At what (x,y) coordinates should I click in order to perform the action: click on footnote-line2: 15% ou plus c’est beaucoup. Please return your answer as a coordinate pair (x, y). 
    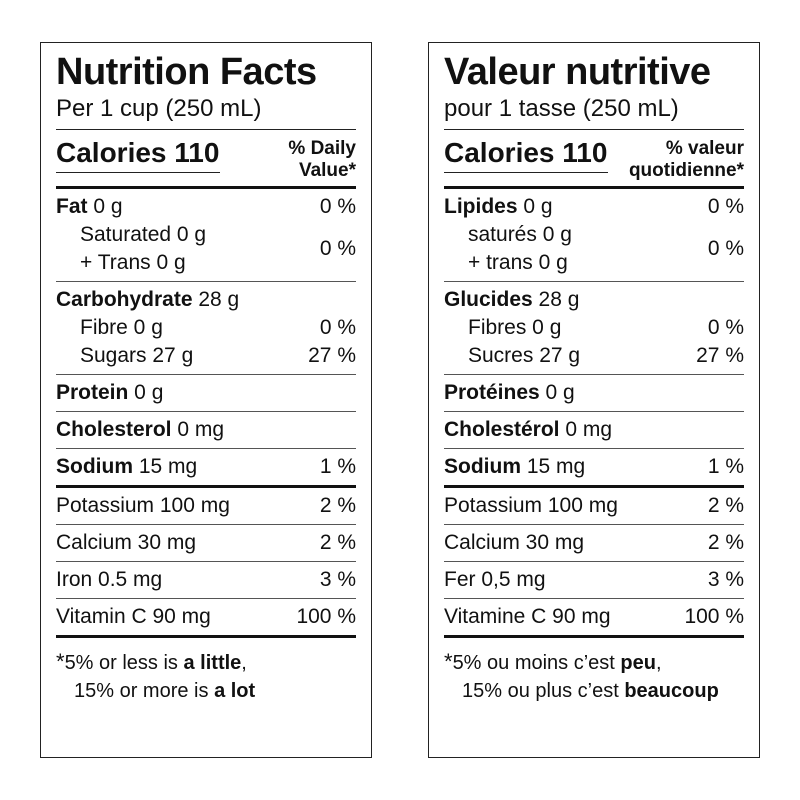
    Looking at the image, I should click on (594, 691).